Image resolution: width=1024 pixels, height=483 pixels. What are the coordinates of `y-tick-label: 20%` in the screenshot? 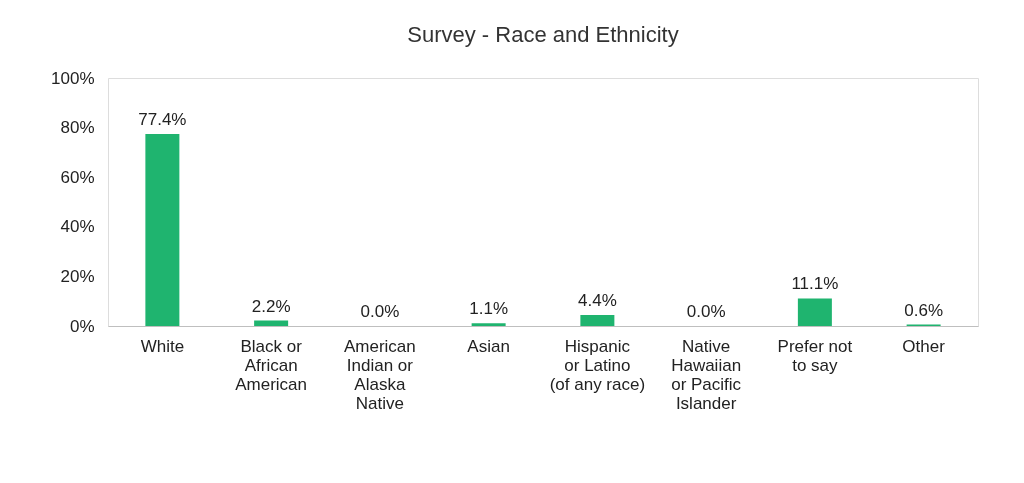 It's located at (77, 276).